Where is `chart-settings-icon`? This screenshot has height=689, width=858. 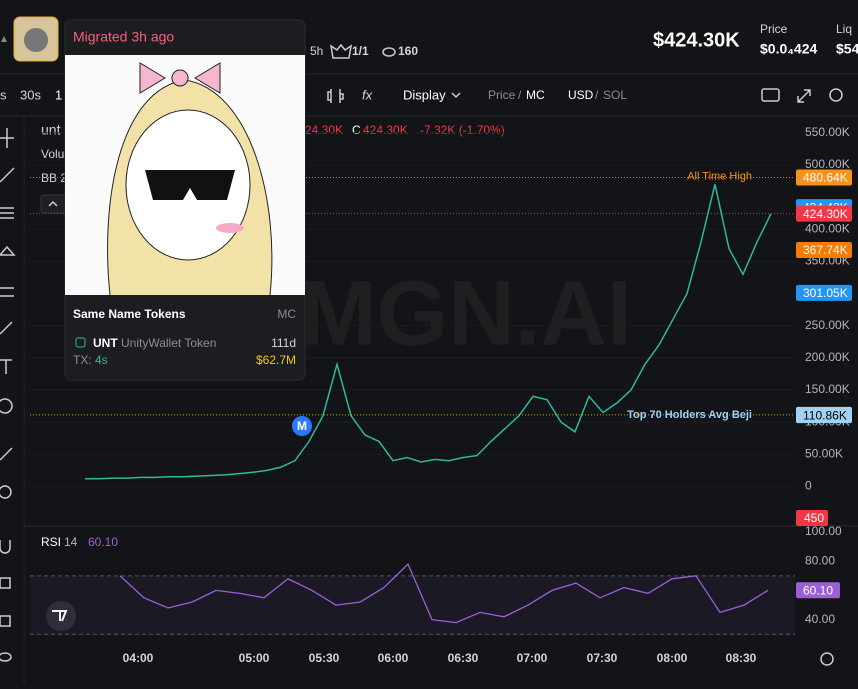
chart-settings-icon is located at coordinates (827, 659).